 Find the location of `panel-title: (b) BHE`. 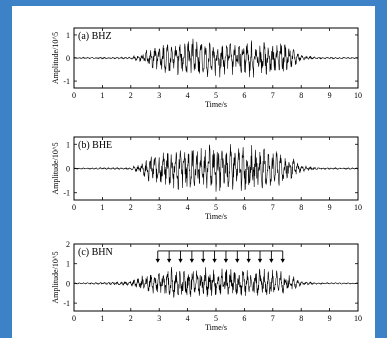

panel-title: (b) BHE is located at coordinates (95, 145).